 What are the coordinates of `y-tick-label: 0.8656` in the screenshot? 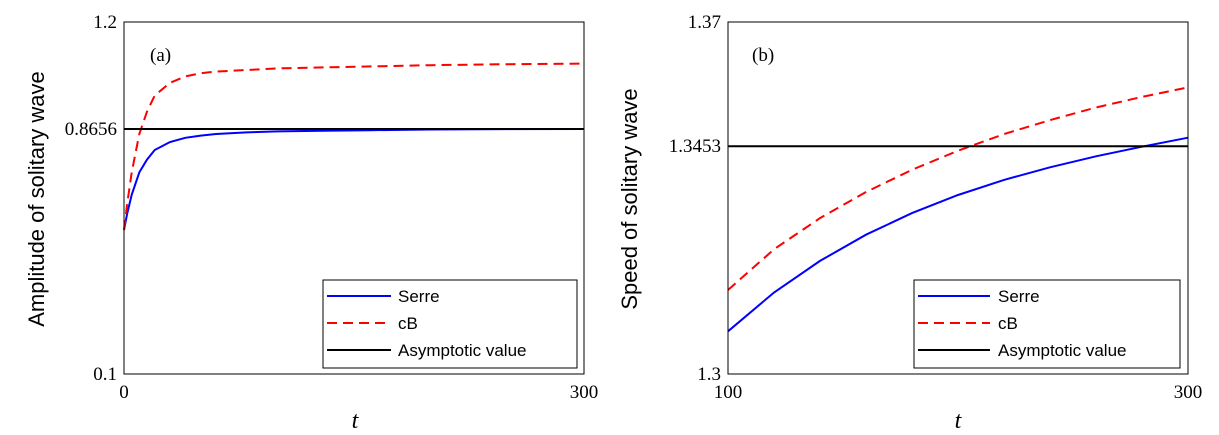 It's located at (91, 129).